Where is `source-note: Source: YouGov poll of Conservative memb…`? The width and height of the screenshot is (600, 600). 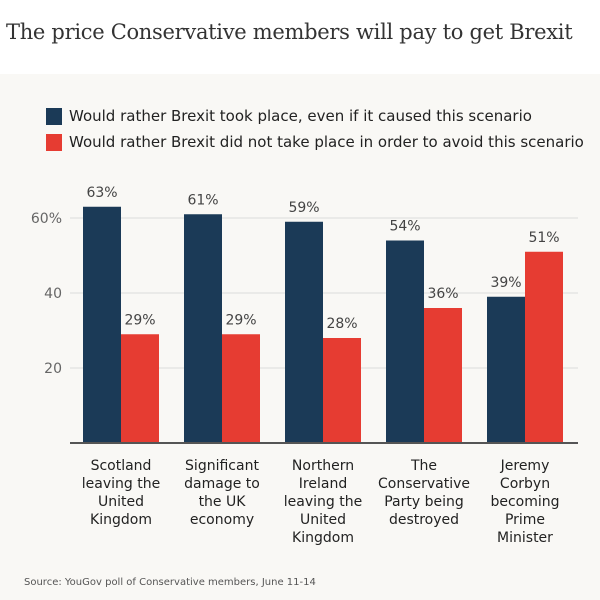 source-note: Source: YouGov poll of Conservative memb… is located at coordinates (170, 582).